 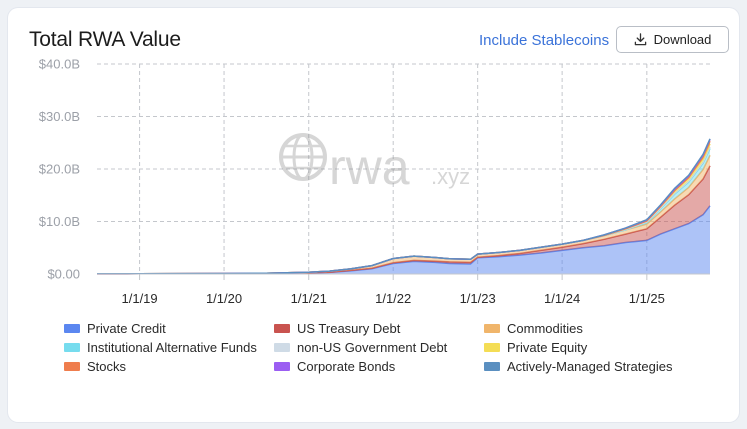 I want to click on legend-label: Commodities, so click(x=545, y=328).